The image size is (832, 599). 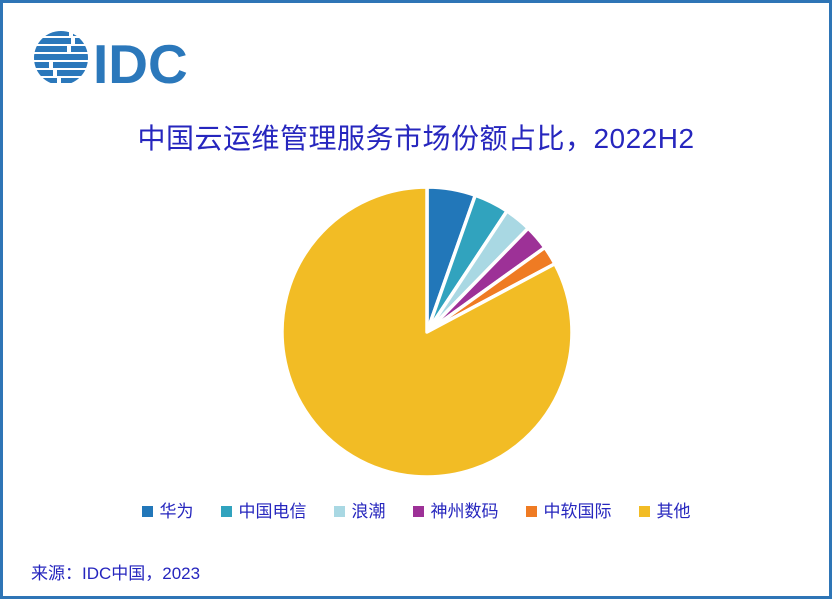 I want to click on legend-label: 中软国际, so click(x=577, y=511).